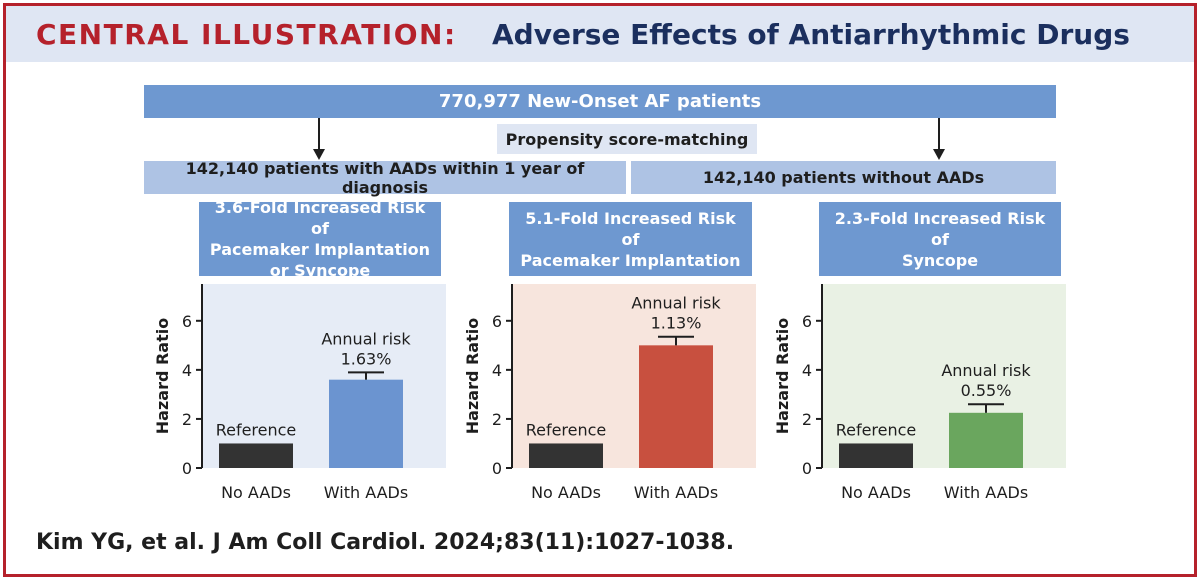 The width and height of the screenshot is (1200, 580). What do you see at coordinates (366, 358) in the screenshot?
I see `bar-label-line: 1.63%` at bounding box center [366, 358].